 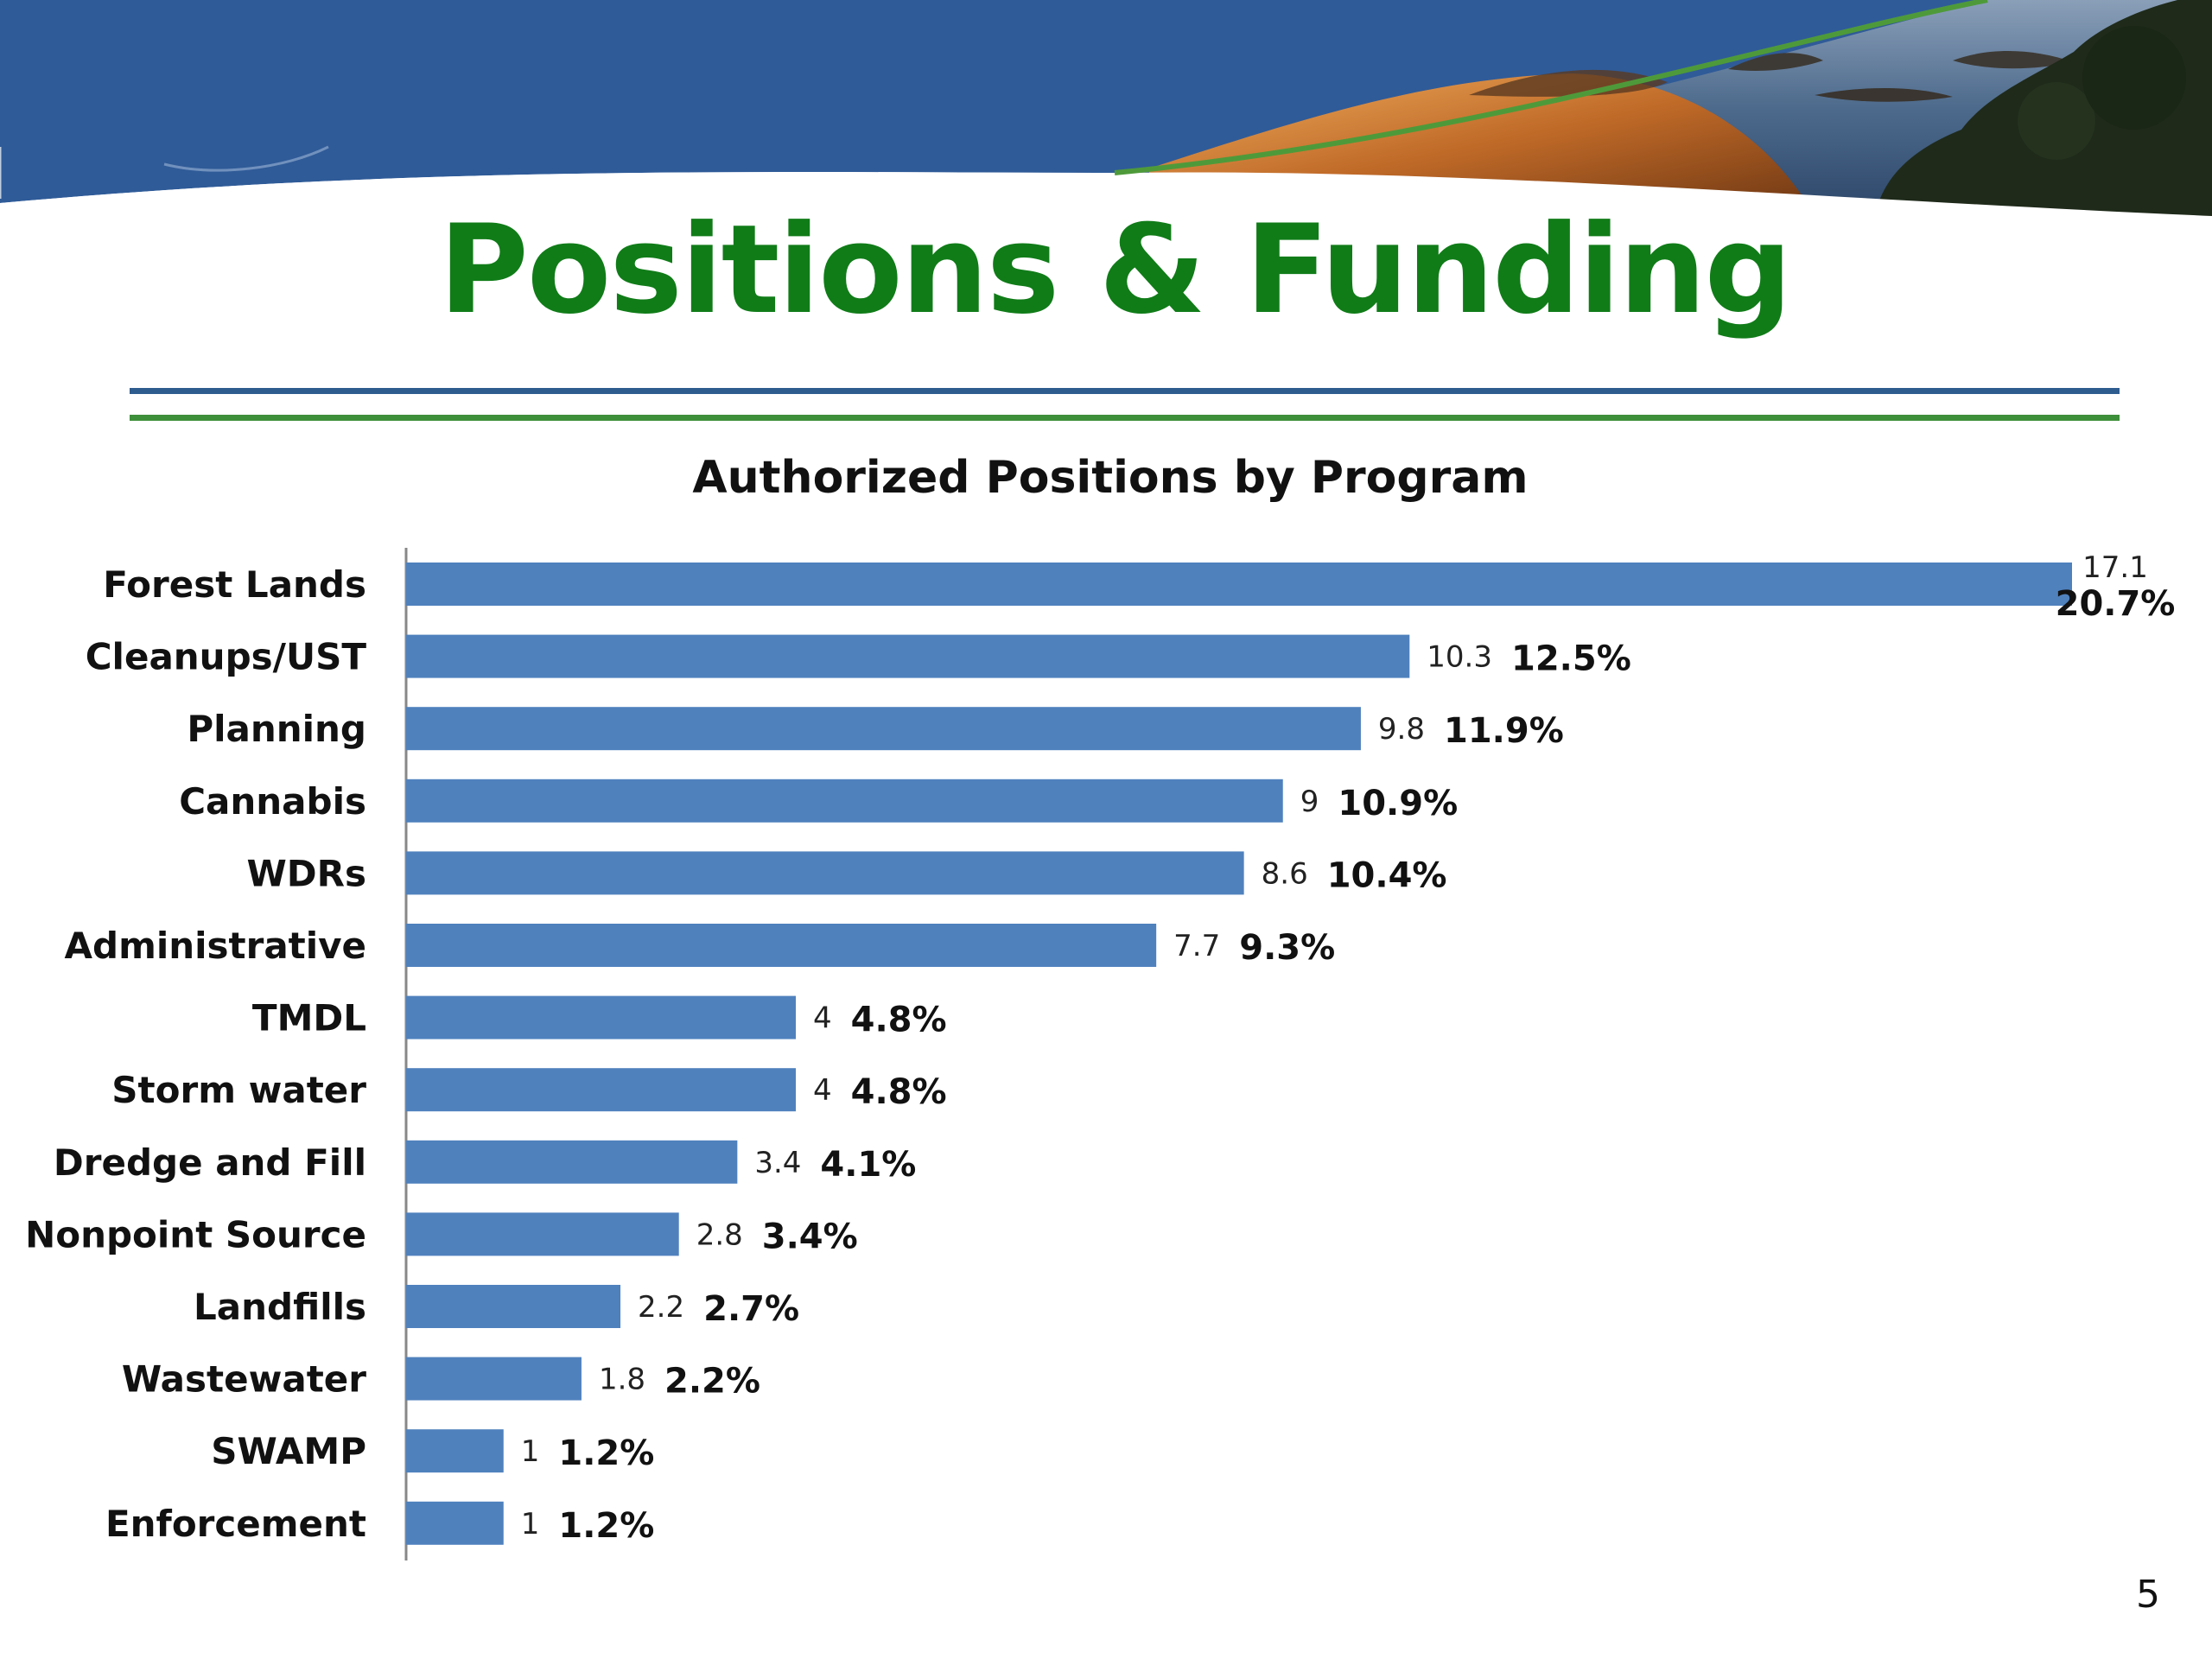 I want to click on category-label-administrative: Administrative, so click(x=216, y=946).